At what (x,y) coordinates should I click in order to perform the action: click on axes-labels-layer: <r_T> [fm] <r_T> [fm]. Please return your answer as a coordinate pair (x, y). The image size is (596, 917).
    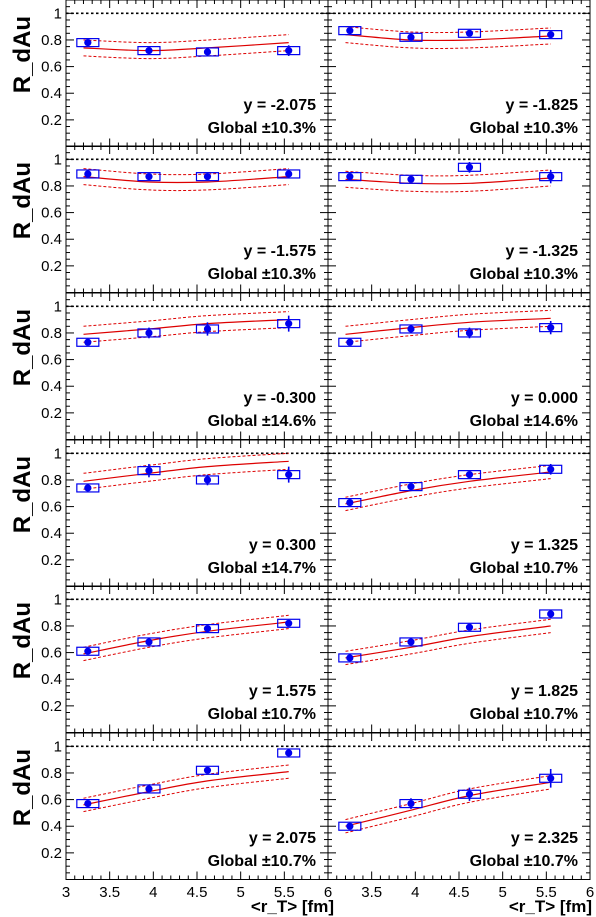
    Looking at the image, I should click on (421, 906).